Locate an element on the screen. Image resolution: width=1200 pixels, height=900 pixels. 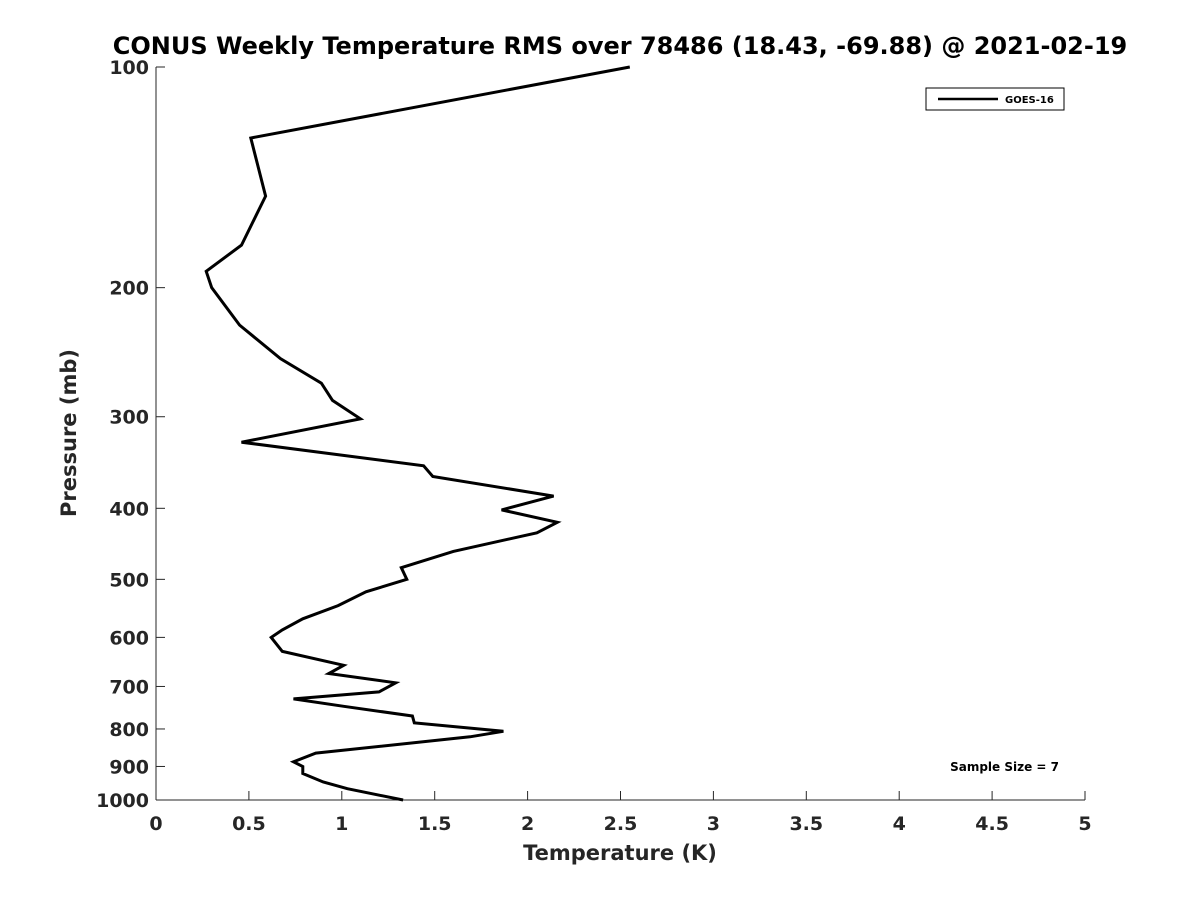
x-tick-label: 0 is located at coordinates (155, 824).